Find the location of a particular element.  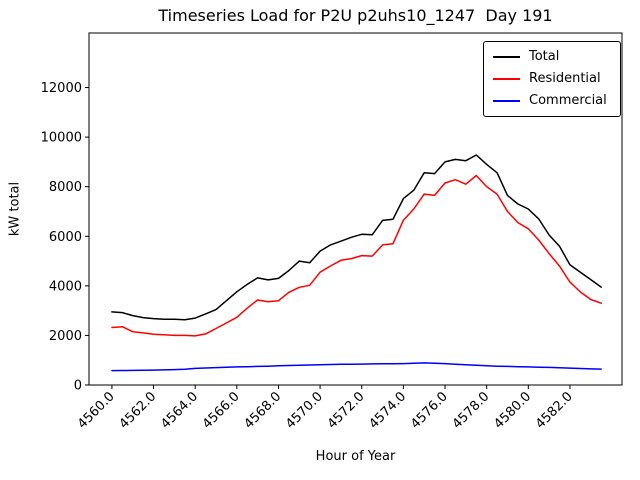

x-tick-label: 4568.0 is located at coordinates (263, 410).